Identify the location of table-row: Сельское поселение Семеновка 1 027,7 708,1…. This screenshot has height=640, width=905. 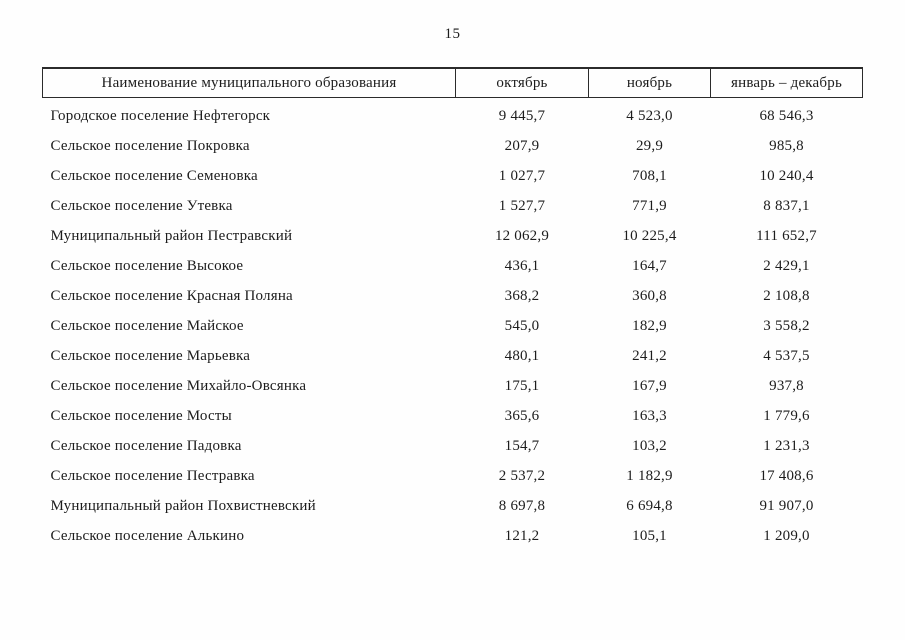
(453, 177).